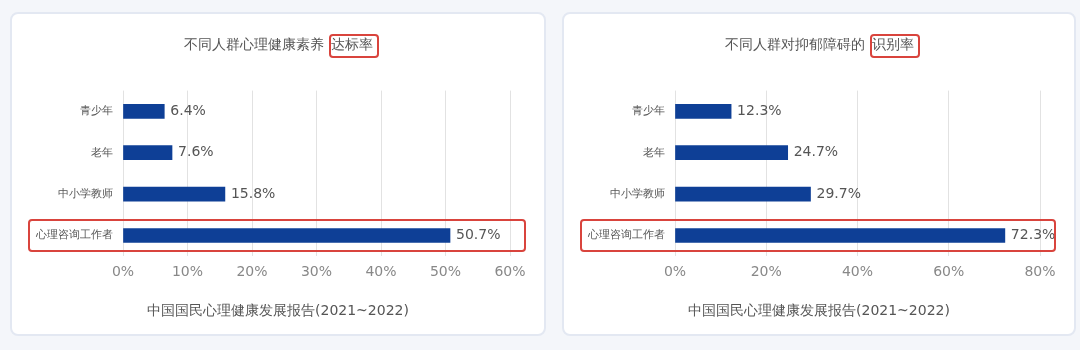 Image resolution: width=1080 pixels, height=350 pixels. I want to click on data-label: 50.7%, so click(478, 234).